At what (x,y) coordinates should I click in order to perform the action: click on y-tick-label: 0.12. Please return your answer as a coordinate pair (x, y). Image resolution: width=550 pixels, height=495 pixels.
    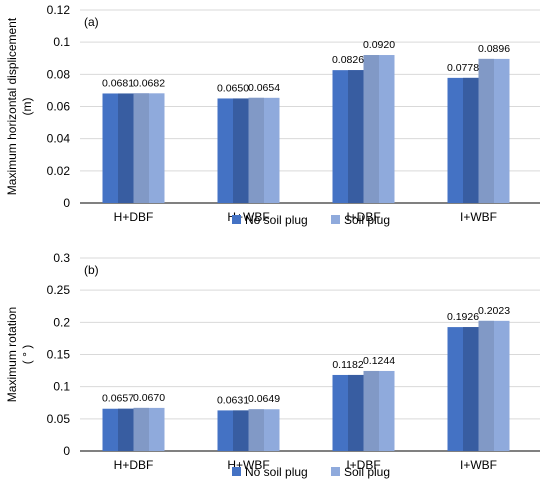
    Looking at the image, I should click on (59, 10).